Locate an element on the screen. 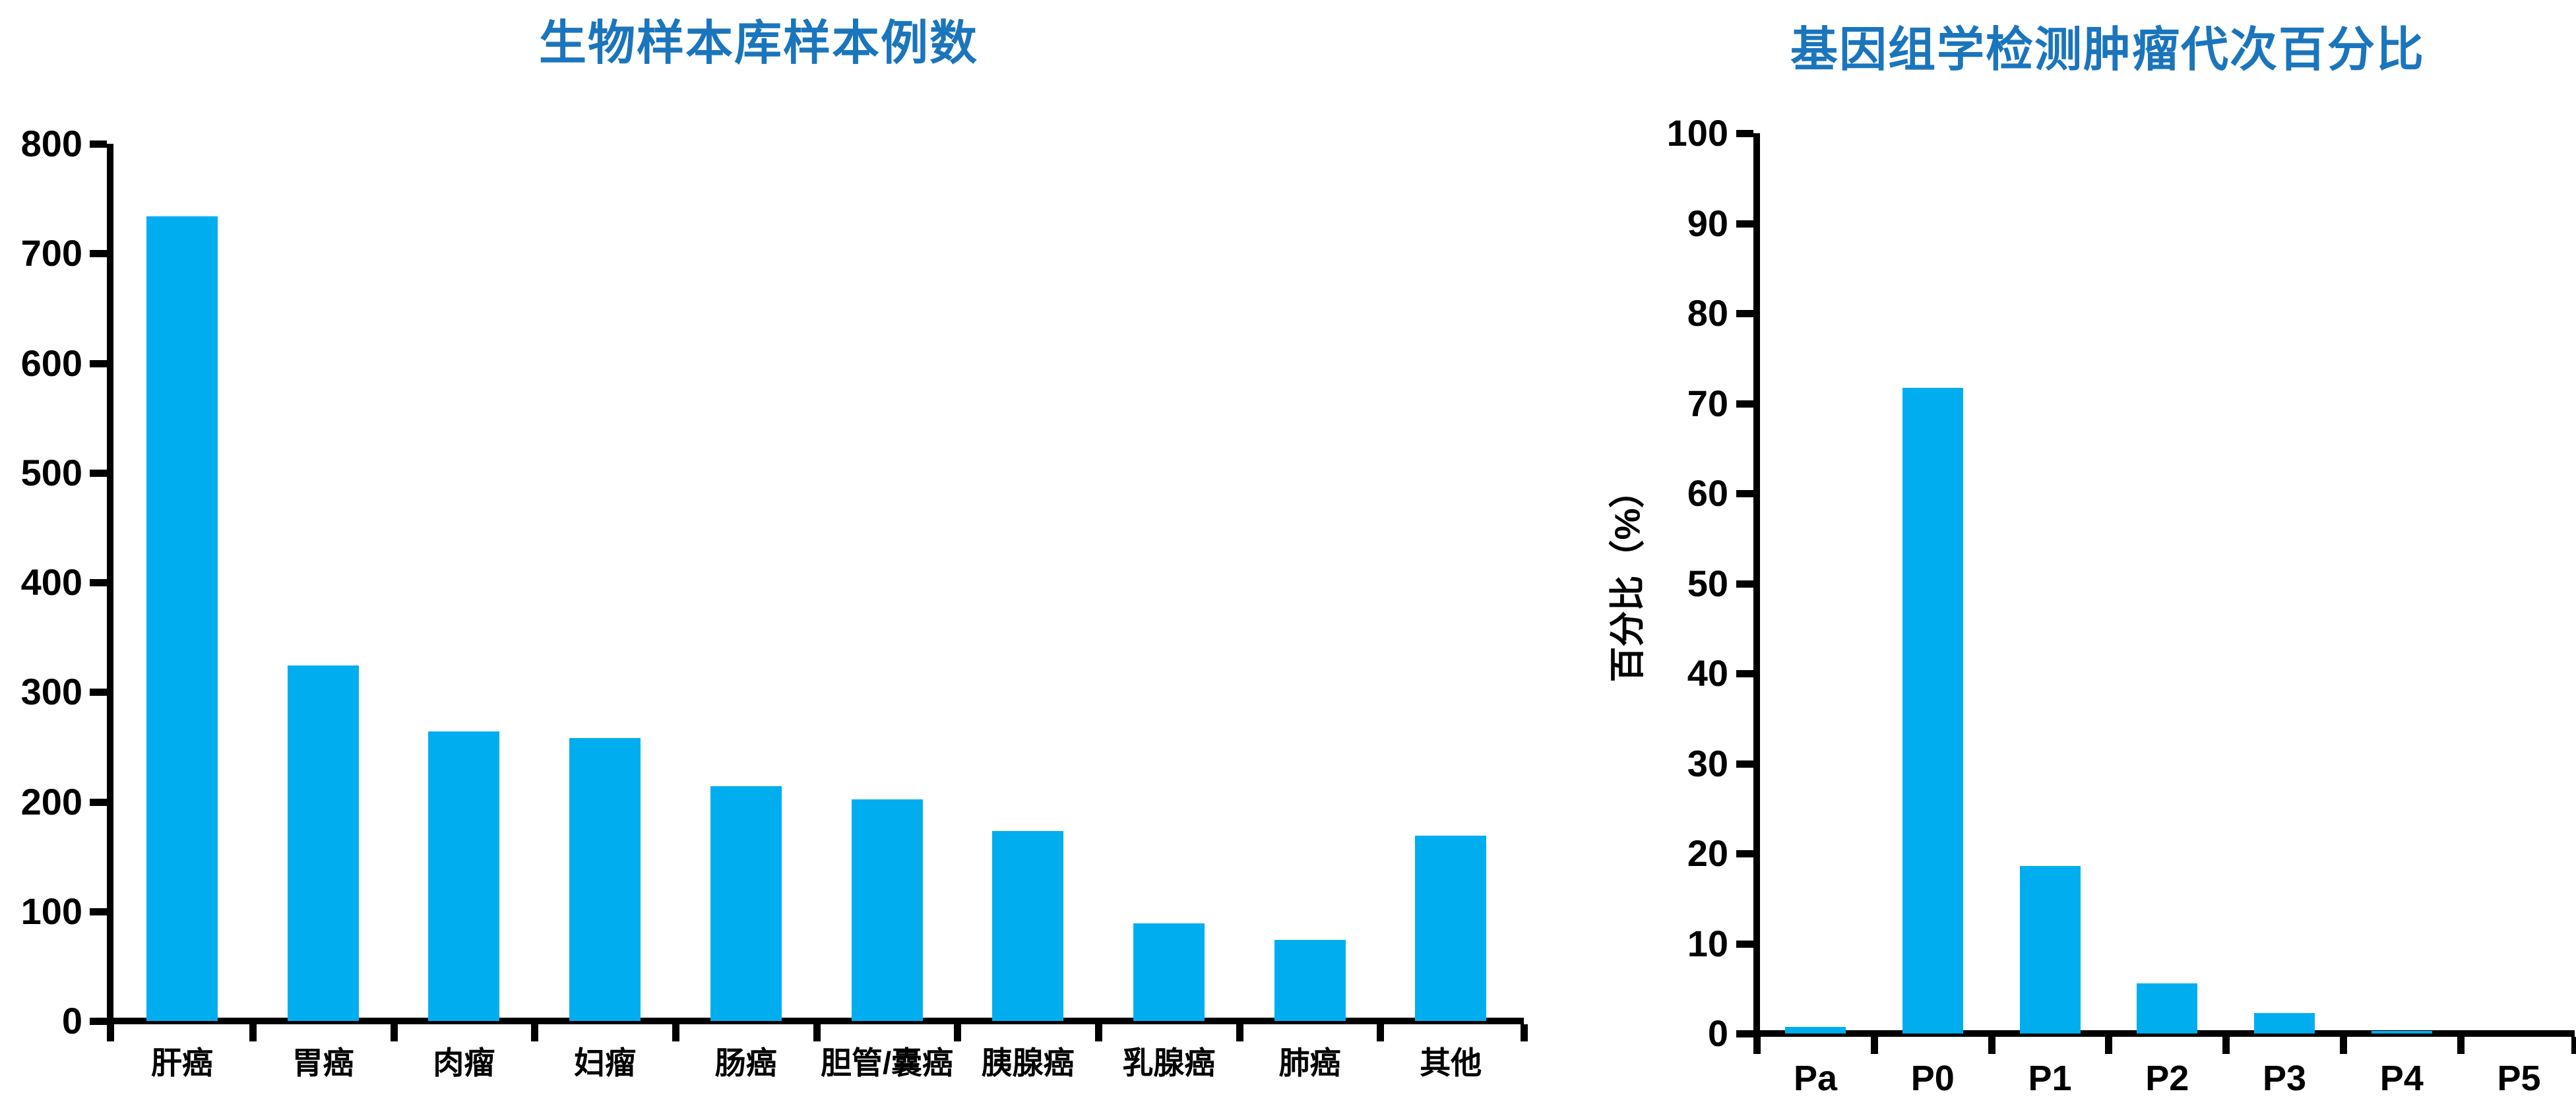  bar-胆管/囊癌 is located at coordinates (887, 910).